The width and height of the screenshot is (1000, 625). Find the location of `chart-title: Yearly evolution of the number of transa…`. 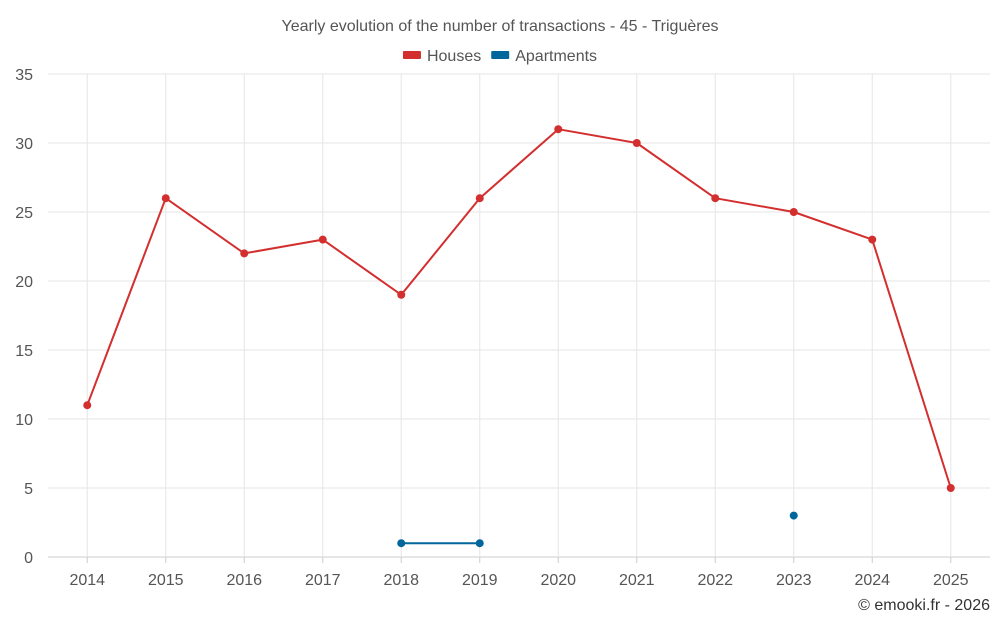

chart-title: Yearly evolution of the number of transa… is located at coordinates (500, 26).